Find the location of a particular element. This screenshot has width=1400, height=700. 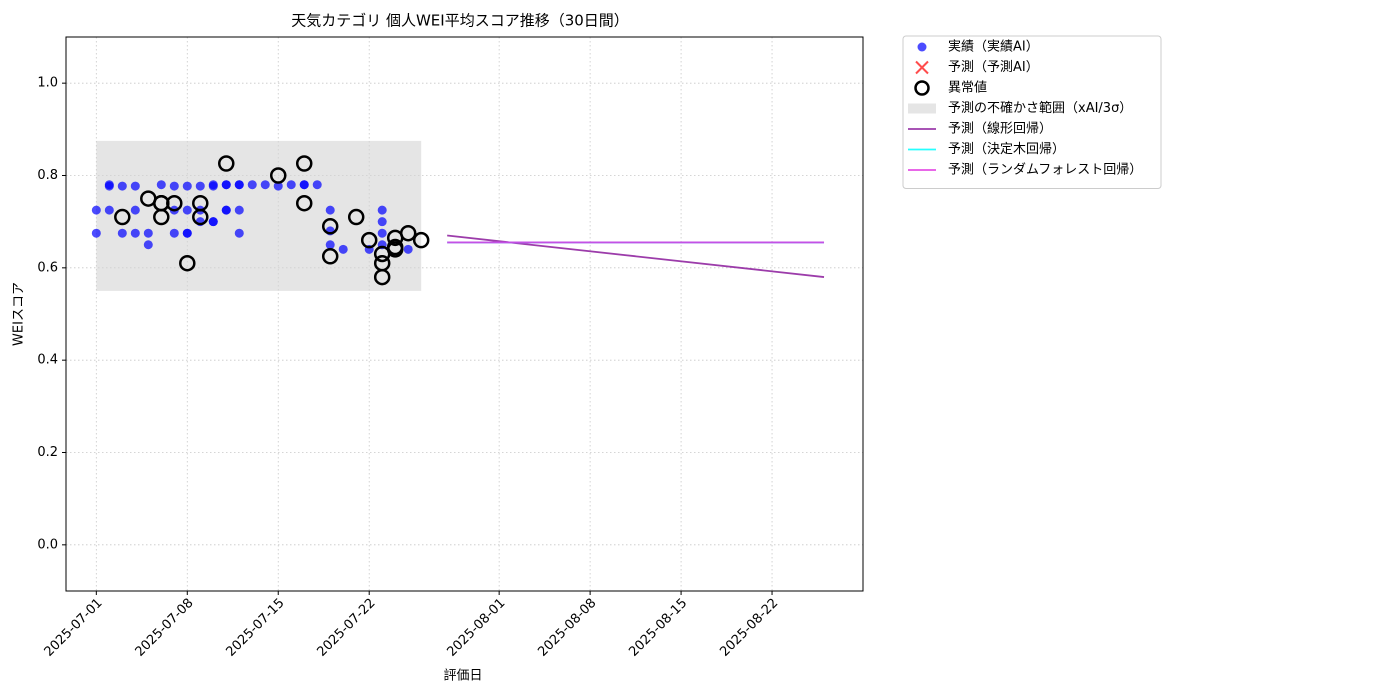

x-tick-label: 2025-07-22 is located at coordinates (346, 628).